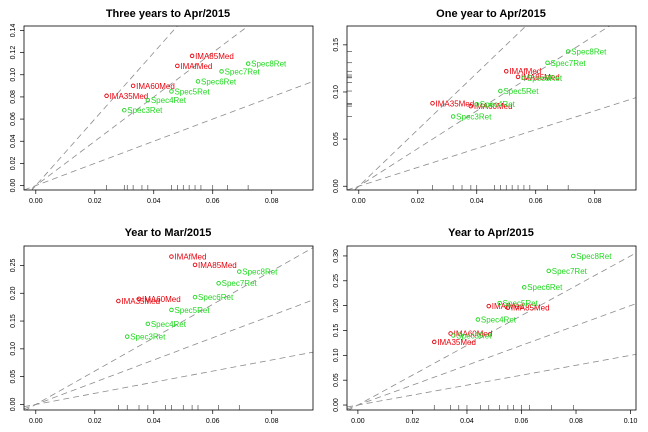 The image size is (648, 432). I want to click on y-tick-label: 0.15, so click(336, 45).